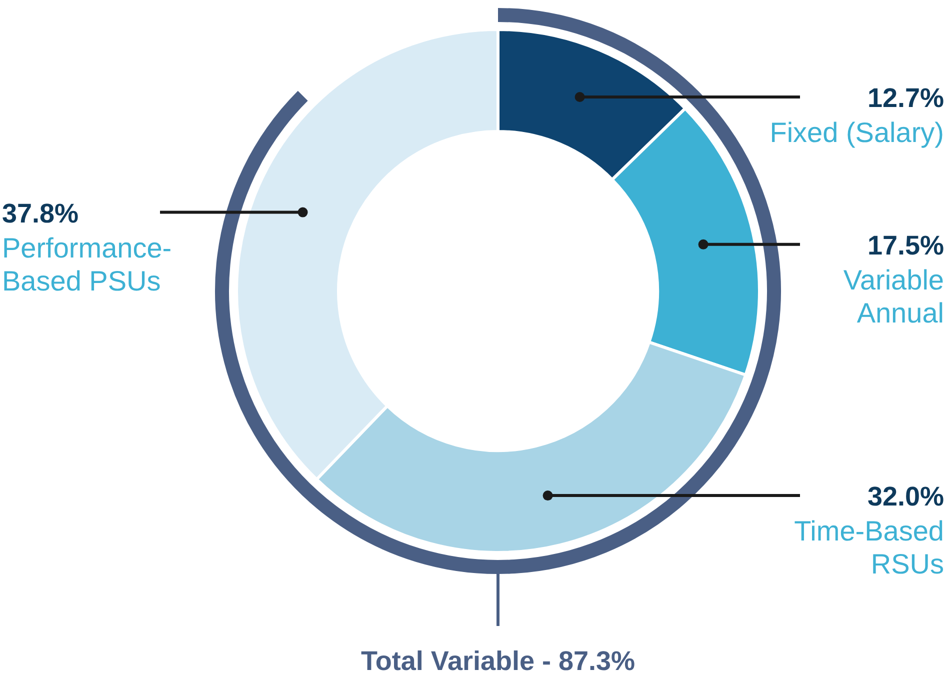  What do you see at coordinates (869, 548) in the screenshot?
I see `slice-label: Time-Based RSUs` at bounding box center [869, 548].